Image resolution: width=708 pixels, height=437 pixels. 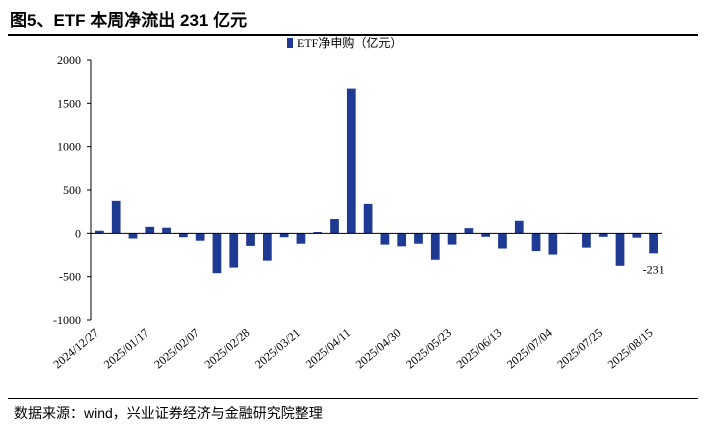 What do you see at coordinates (168, 413) in the screenshot?
I see `source-note: 数据来源：wind，兴业证券经济与金融研究院整理` at bounding box center [168, 413].